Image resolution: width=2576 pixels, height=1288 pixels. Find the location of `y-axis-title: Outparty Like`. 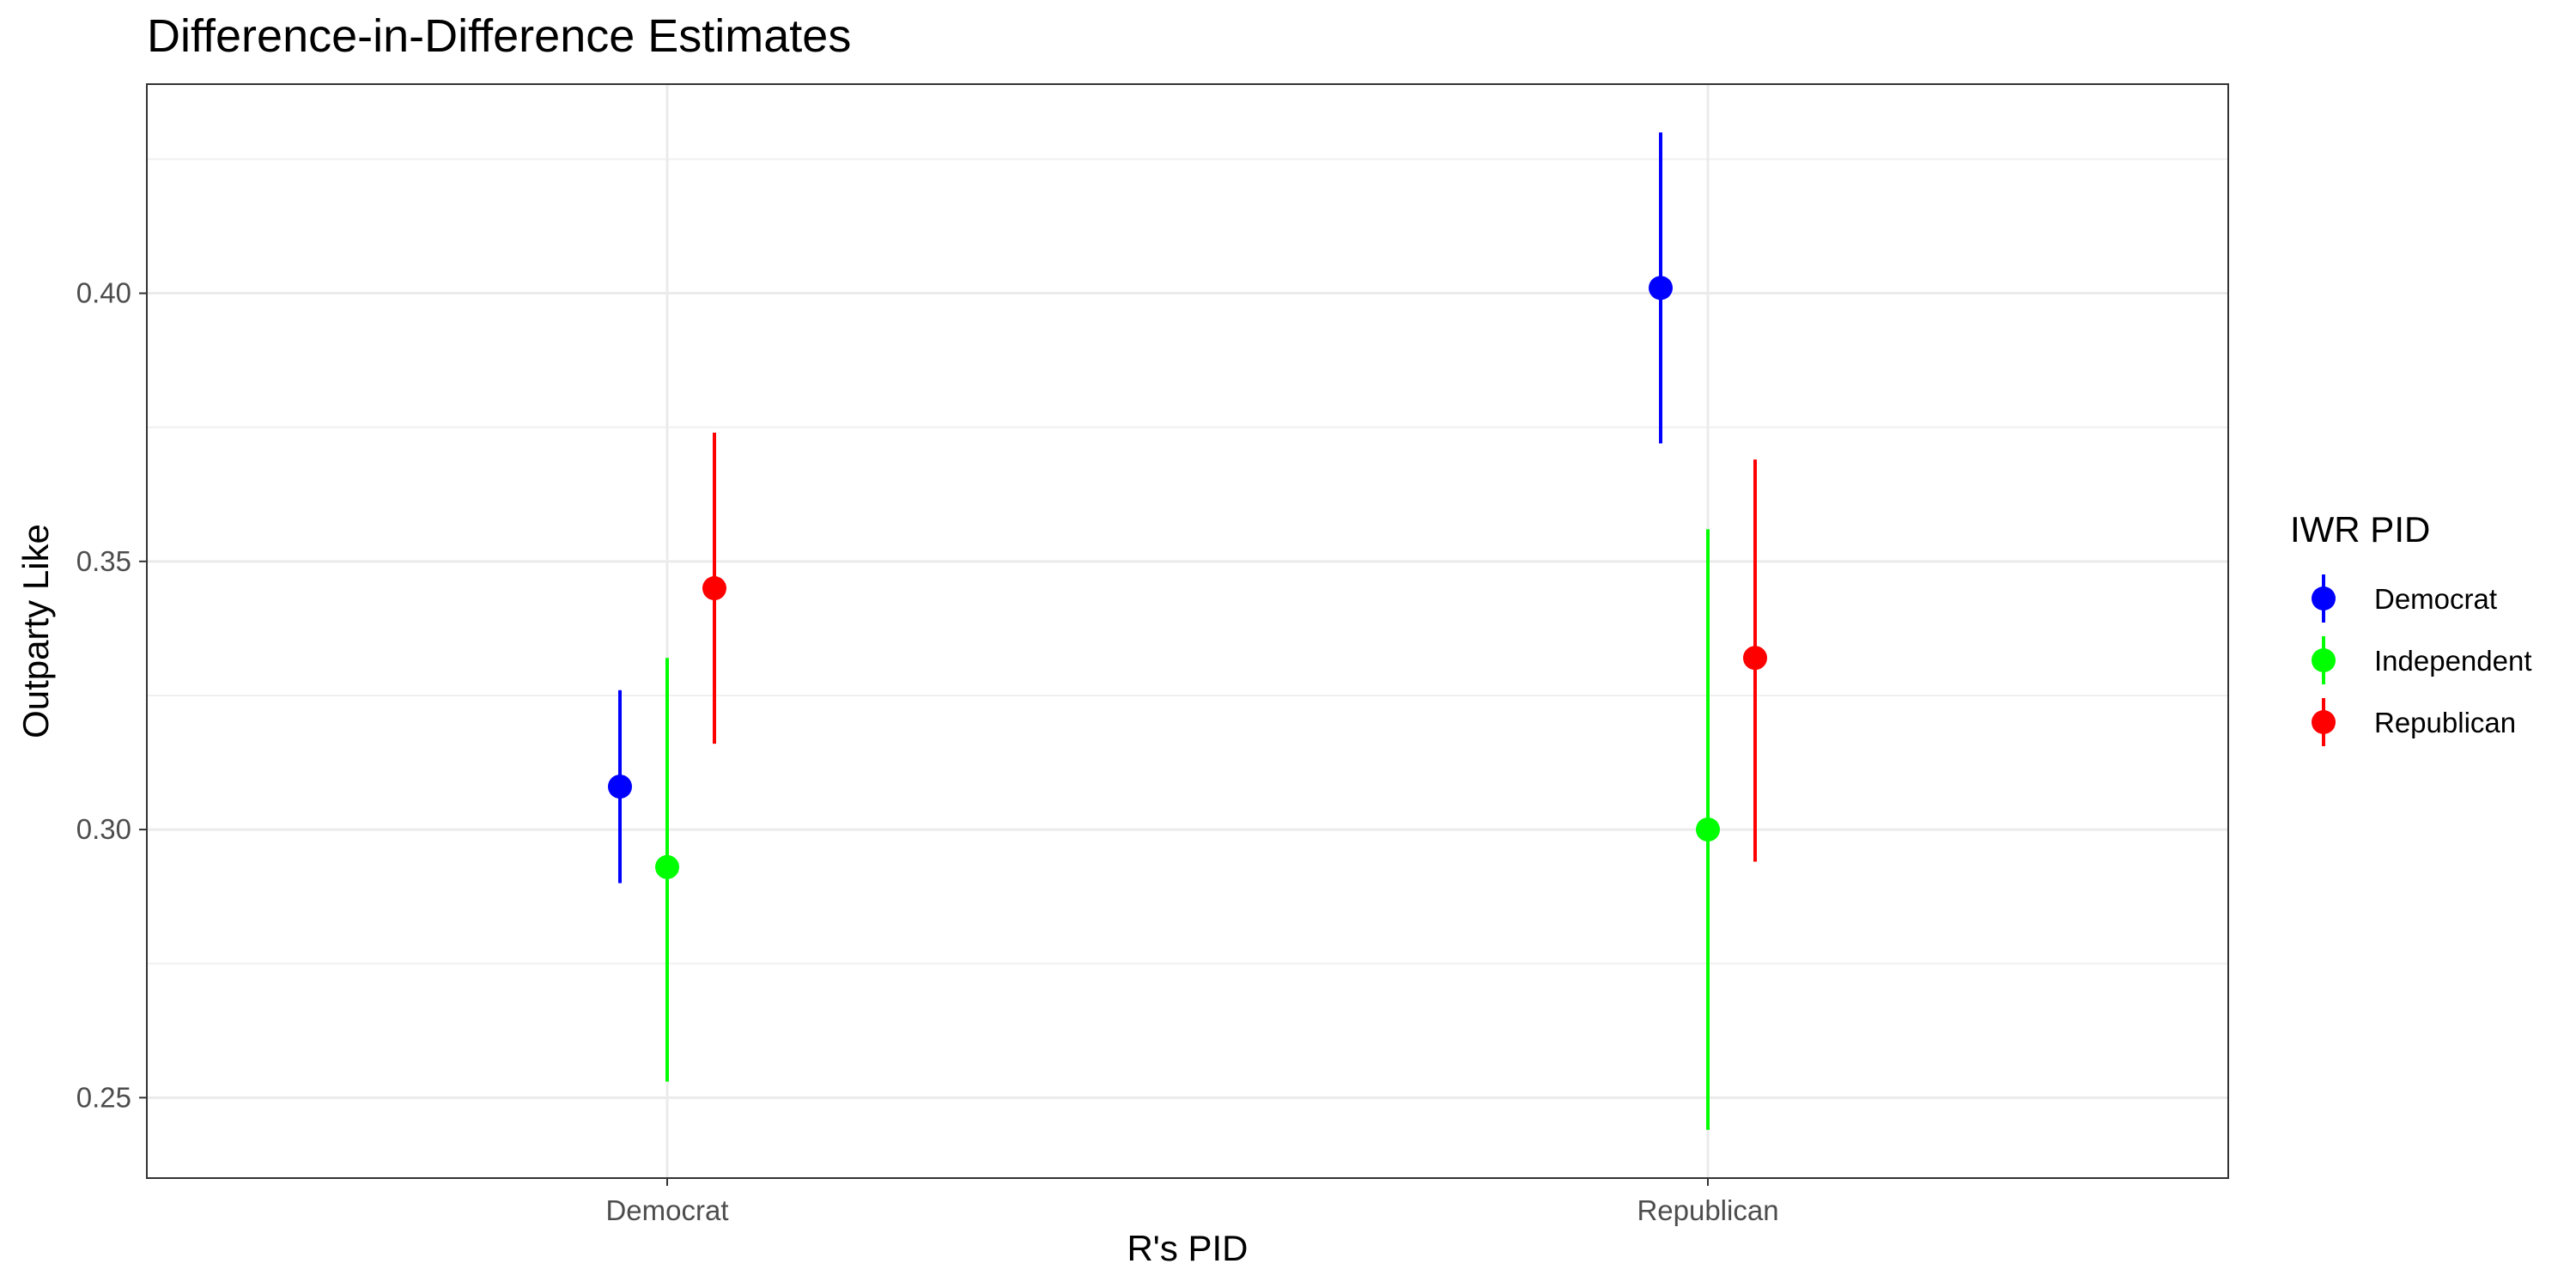

y-axis-title: Outparty Like is located at coordinates (36, 631).